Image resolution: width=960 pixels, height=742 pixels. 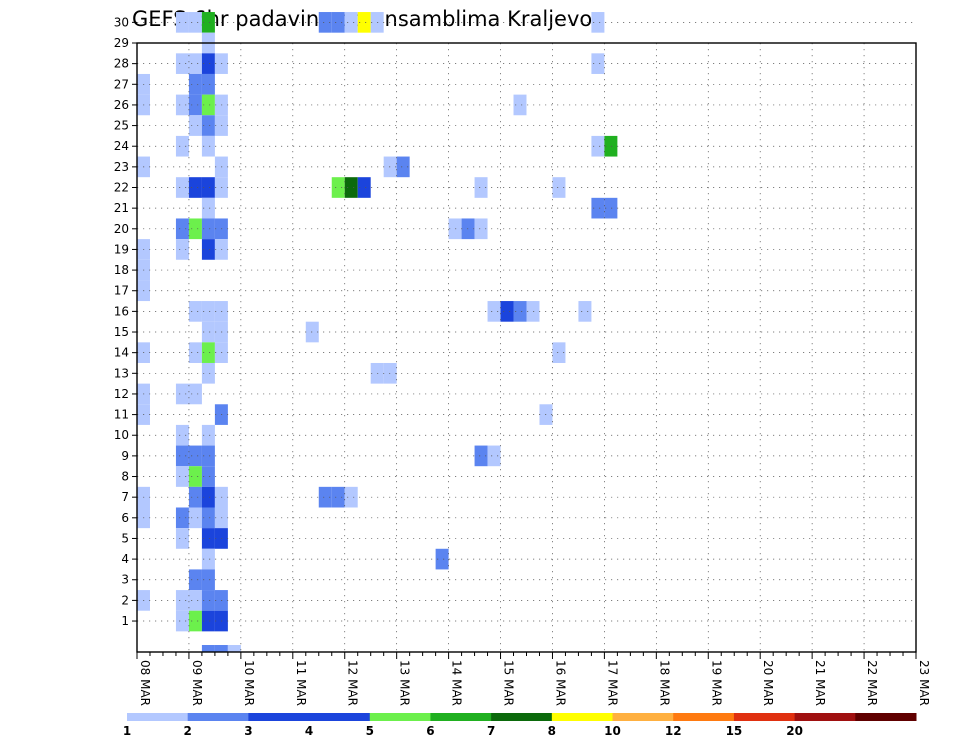 I want to click on y-tick-label: 2, so click(x=125, y=600).